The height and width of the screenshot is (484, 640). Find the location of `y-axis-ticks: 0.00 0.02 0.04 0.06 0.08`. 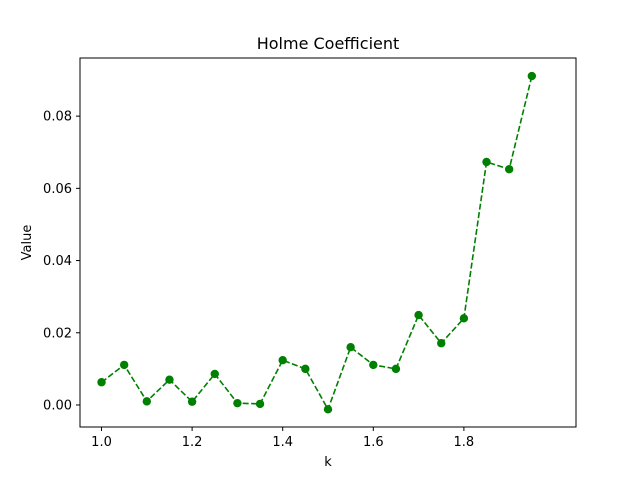

y-axis-ticks: 0.00 0.02 0.04 0.06 0.08 is located at coordinates (61, 261).